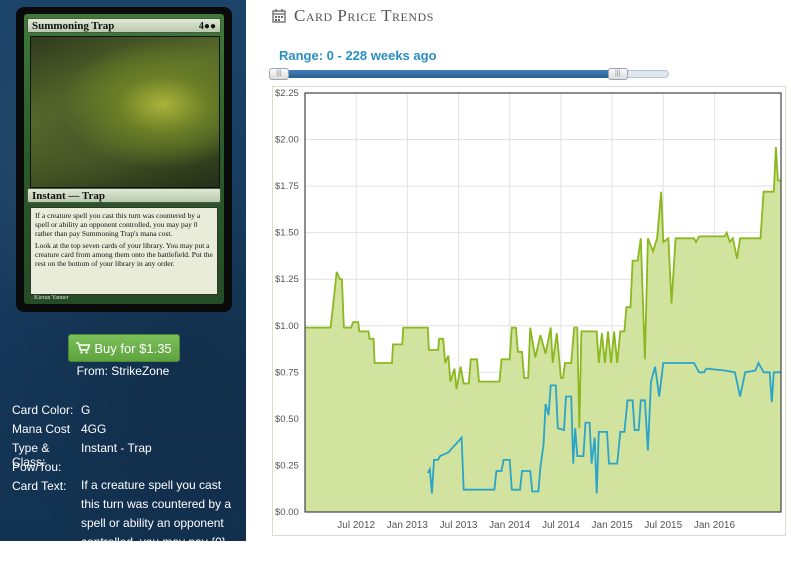 Image resolution: width=791 pixels, height=571 pixels. I want to click on y-tick-label: $0.75, so click(287, 372).